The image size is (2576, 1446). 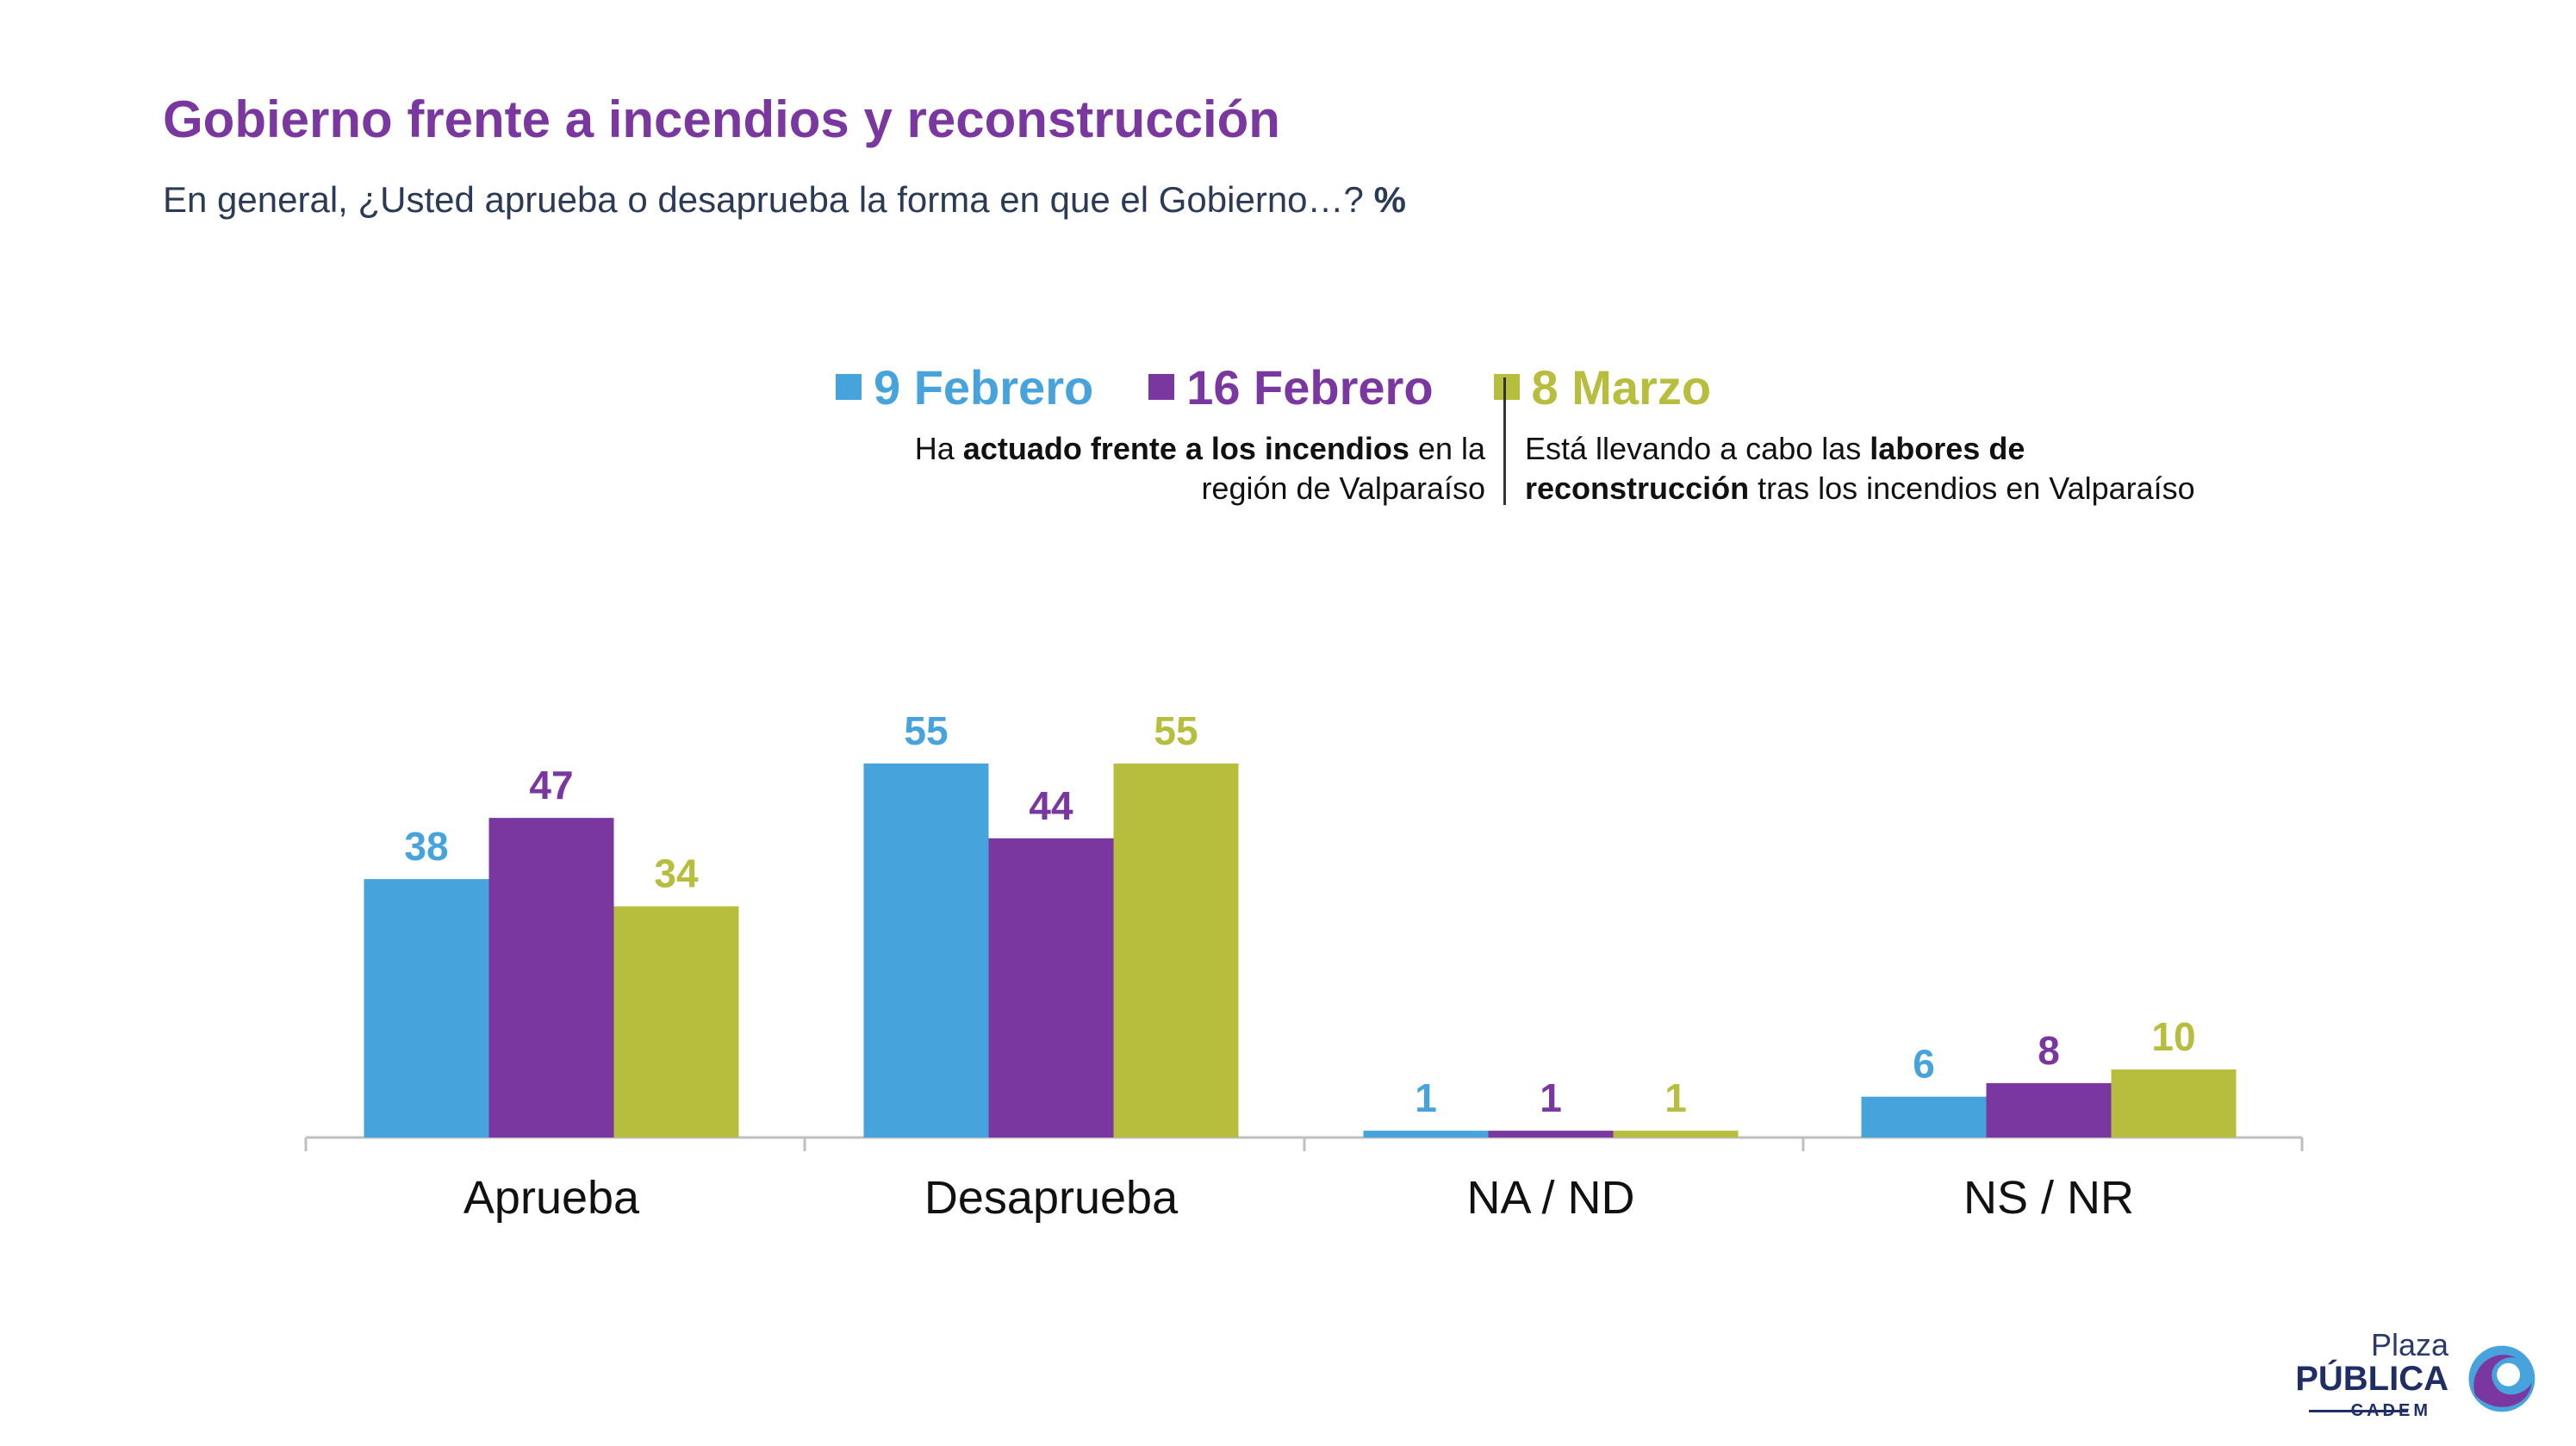 What do you see at coordinates (1924, 1064) in the screenshot?
I see `data-label: 6` at bounding box center [1924, 1064].